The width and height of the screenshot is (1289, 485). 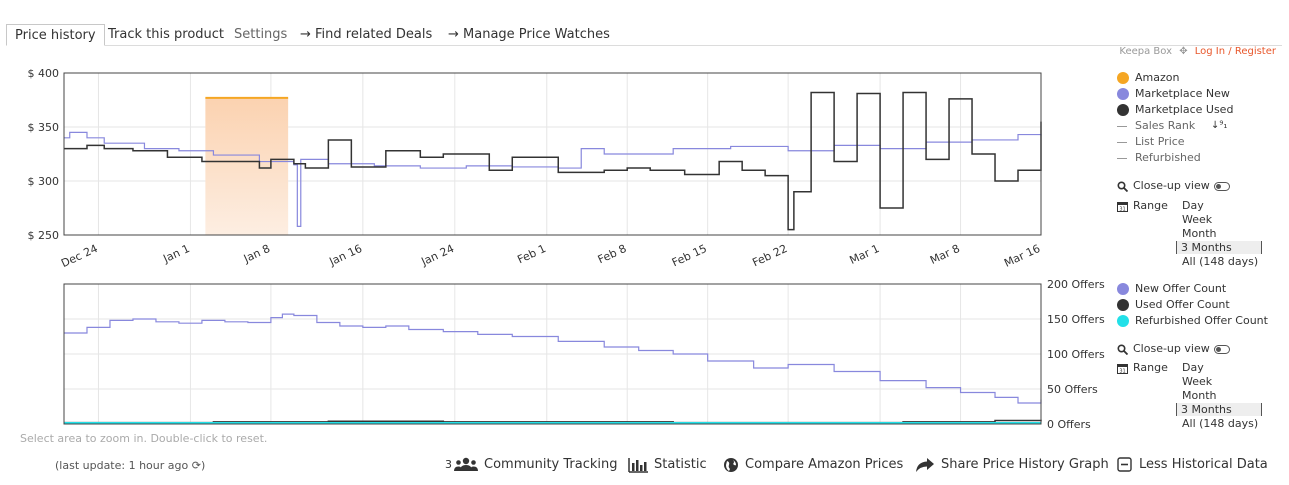 What do you see at coordinates (175, 254) in the screenshot?
I see `x-tick-label: Jan 1` at bounding box center [175, 254].